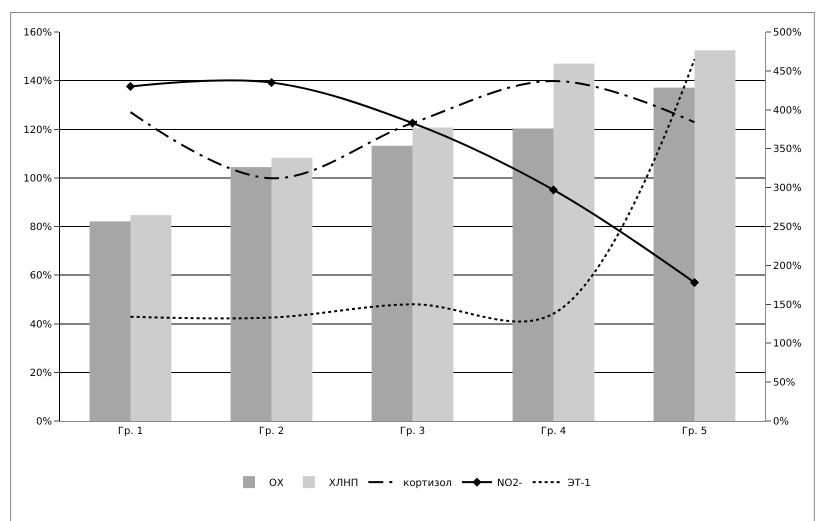 The image size is (835, 521). What do you see at coordinates (787, 305) in the screenshot?
I see `y2-tick-label: 150%` at bounding box center [787, 305].